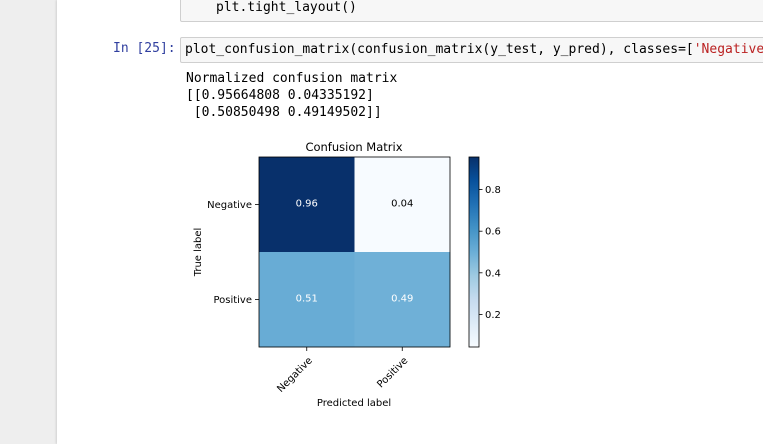 This screenshot has height=444, width=763. I want to click on matrix-cell-positive-positive, so click(402, 300).